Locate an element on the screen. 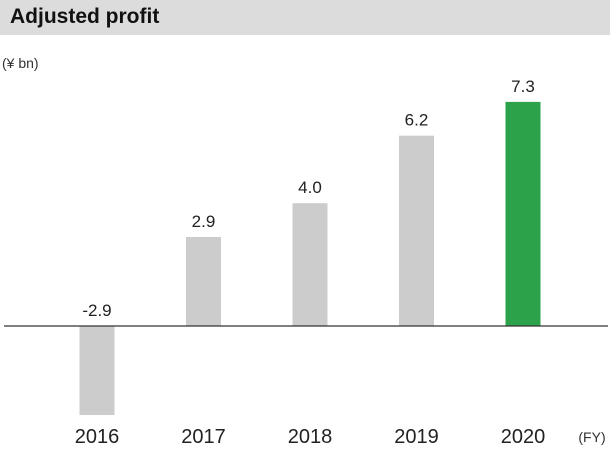 The image size is (610, 460). category-labels-group: 2016 2017 2018 2019 2020 is located at coordinates (310, 437).